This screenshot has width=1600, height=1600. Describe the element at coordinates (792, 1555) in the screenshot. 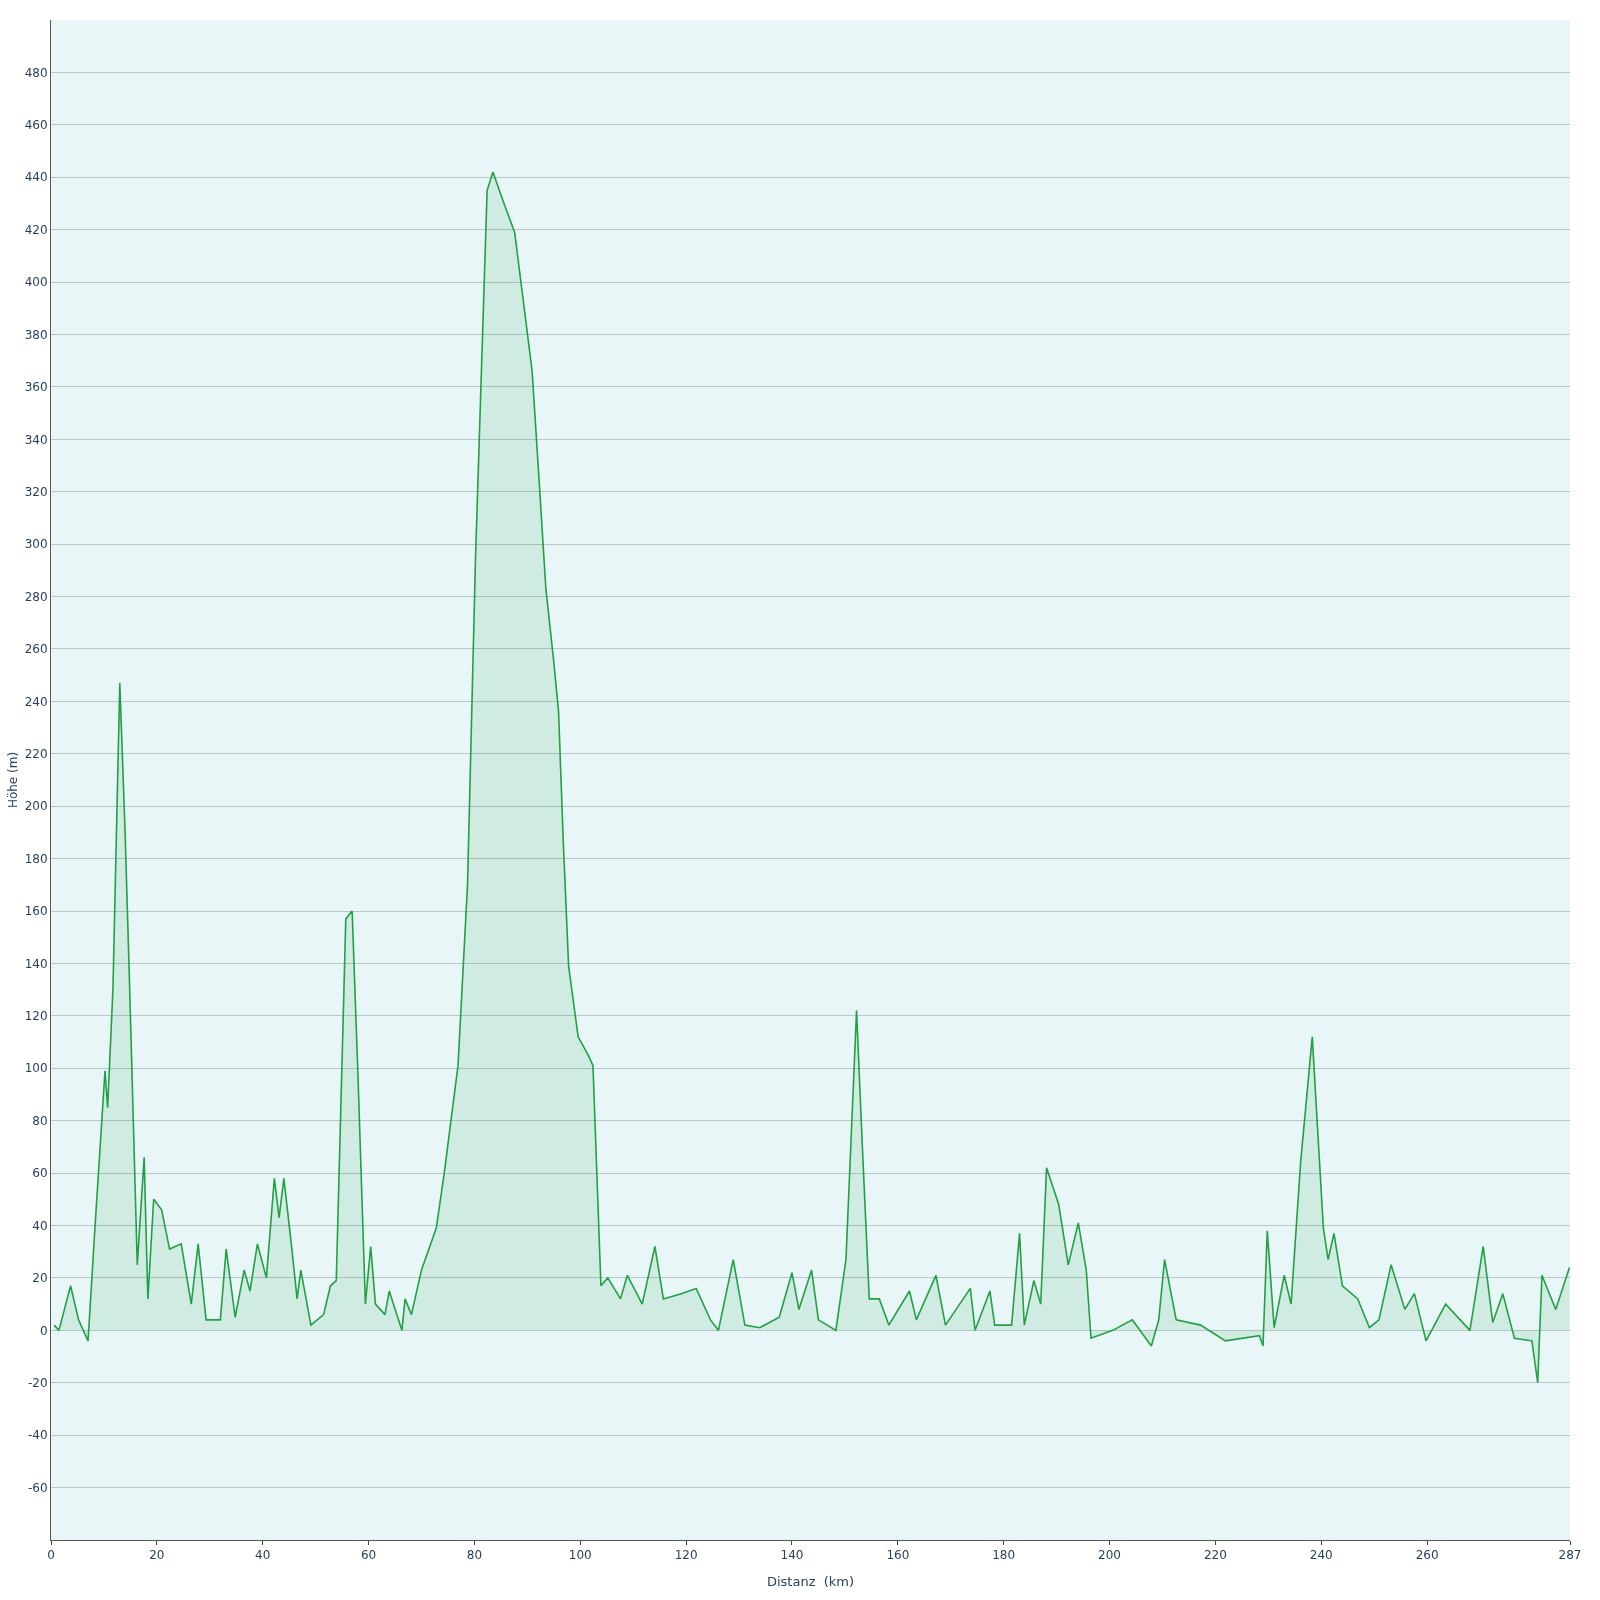

I see `x-tick-label: 140` at that location.